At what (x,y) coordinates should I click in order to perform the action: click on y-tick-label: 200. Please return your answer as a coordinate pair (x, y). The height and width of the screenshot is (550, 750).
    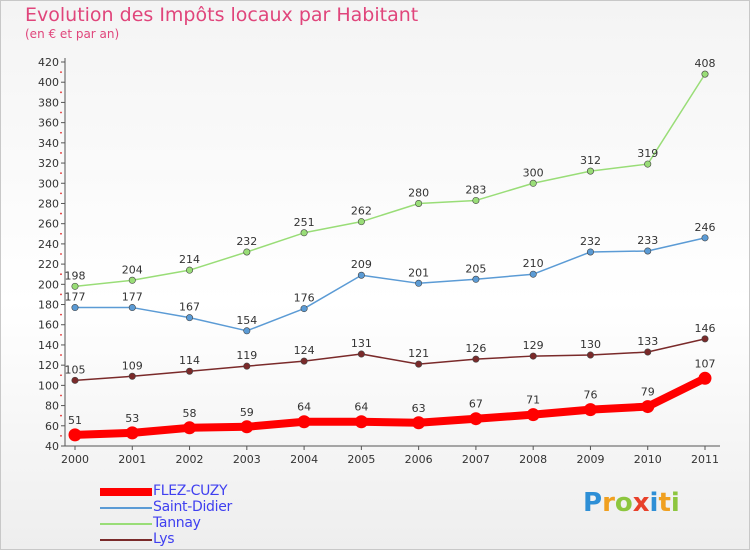
    Looking at the image, I should click on (48, 284).